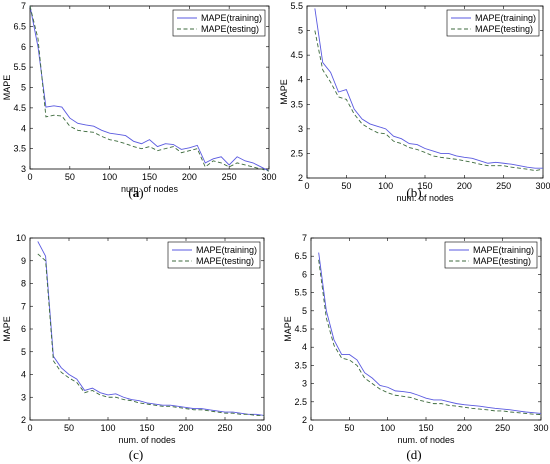  What do you see at coordinates (300, 256) in the screenshot?
I see `y-tick-label: 6.5` at bounding box center [300, 256].